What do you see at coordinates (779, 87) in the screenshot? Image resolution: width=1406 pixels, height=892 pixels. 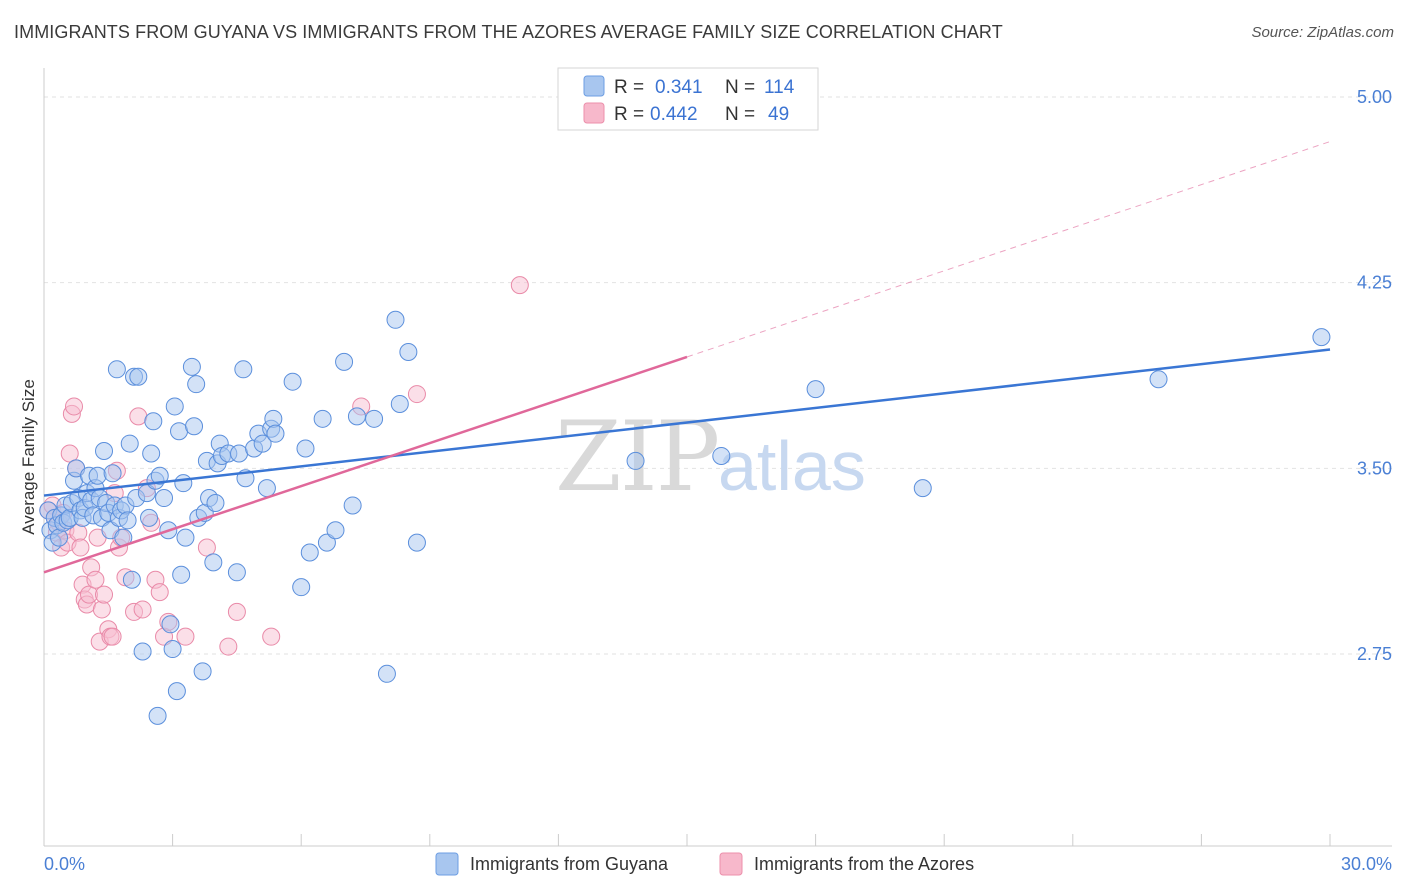 I see `legend-n-value-guyana: 114` at bounding box center [779, 87].